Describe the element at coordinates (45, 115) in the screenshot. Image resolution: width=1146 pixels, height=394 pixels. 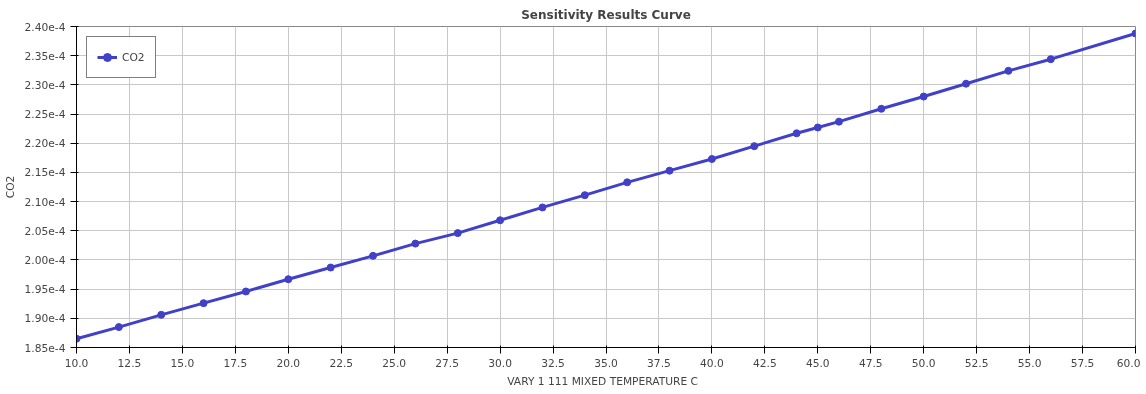
I see `y-tick-label: 2.25e-4` at that location.